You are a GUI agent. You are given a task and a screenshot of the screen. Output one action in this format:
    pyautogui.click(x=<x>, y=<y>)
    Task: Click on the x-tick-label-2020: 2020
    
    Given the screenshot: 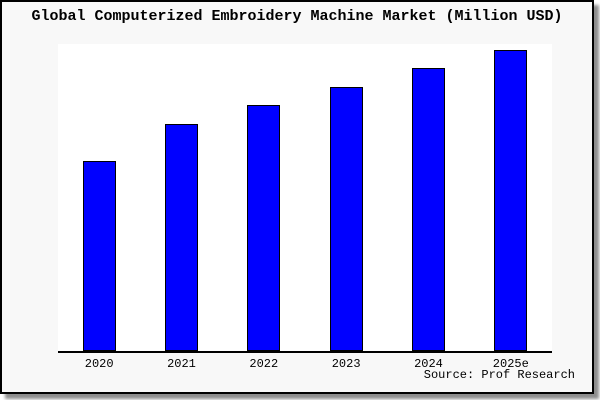 What is the action you would take?
    pyautogui.click(x=99, y=364)
    